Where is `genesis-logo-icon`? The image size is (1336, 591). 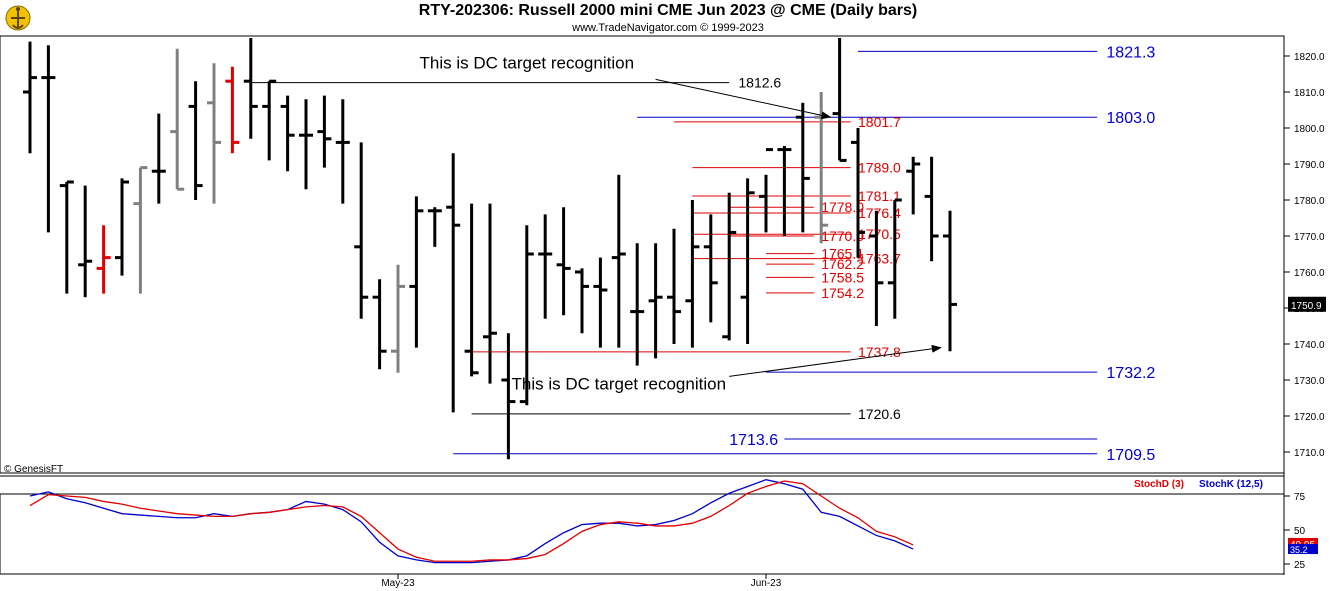
genesis-logo-icon is located at coordinates (18, 18).